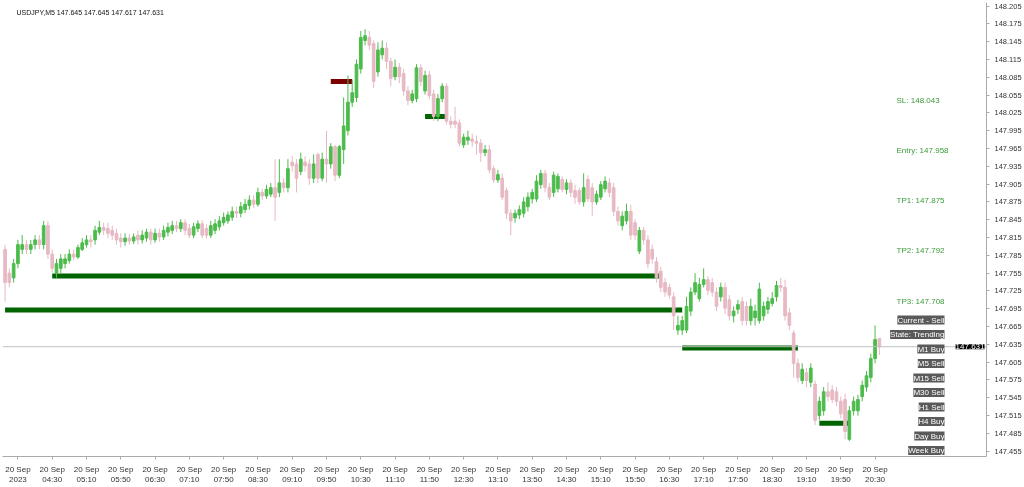 This screenshot has width=1024, height=487. Describe the element at coordinates (926, 451) in the screenshot. I see `annotation: Week Buy` at that location.